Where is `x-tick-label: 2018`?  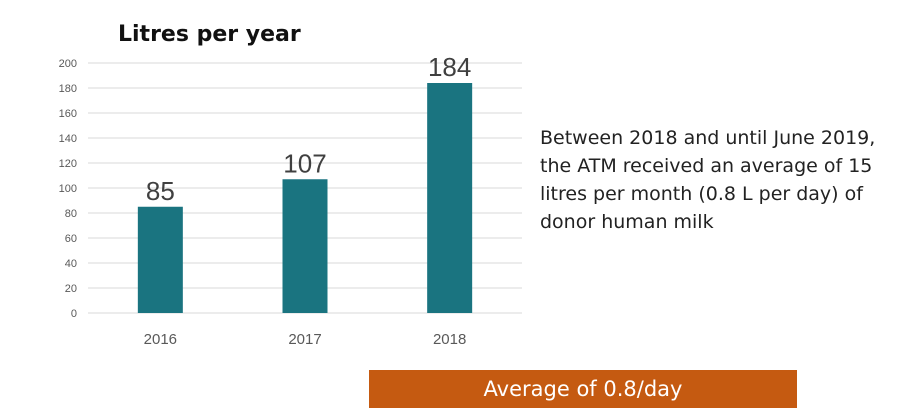
x-tick-label: 2018 is located at coordinates (449, 339).